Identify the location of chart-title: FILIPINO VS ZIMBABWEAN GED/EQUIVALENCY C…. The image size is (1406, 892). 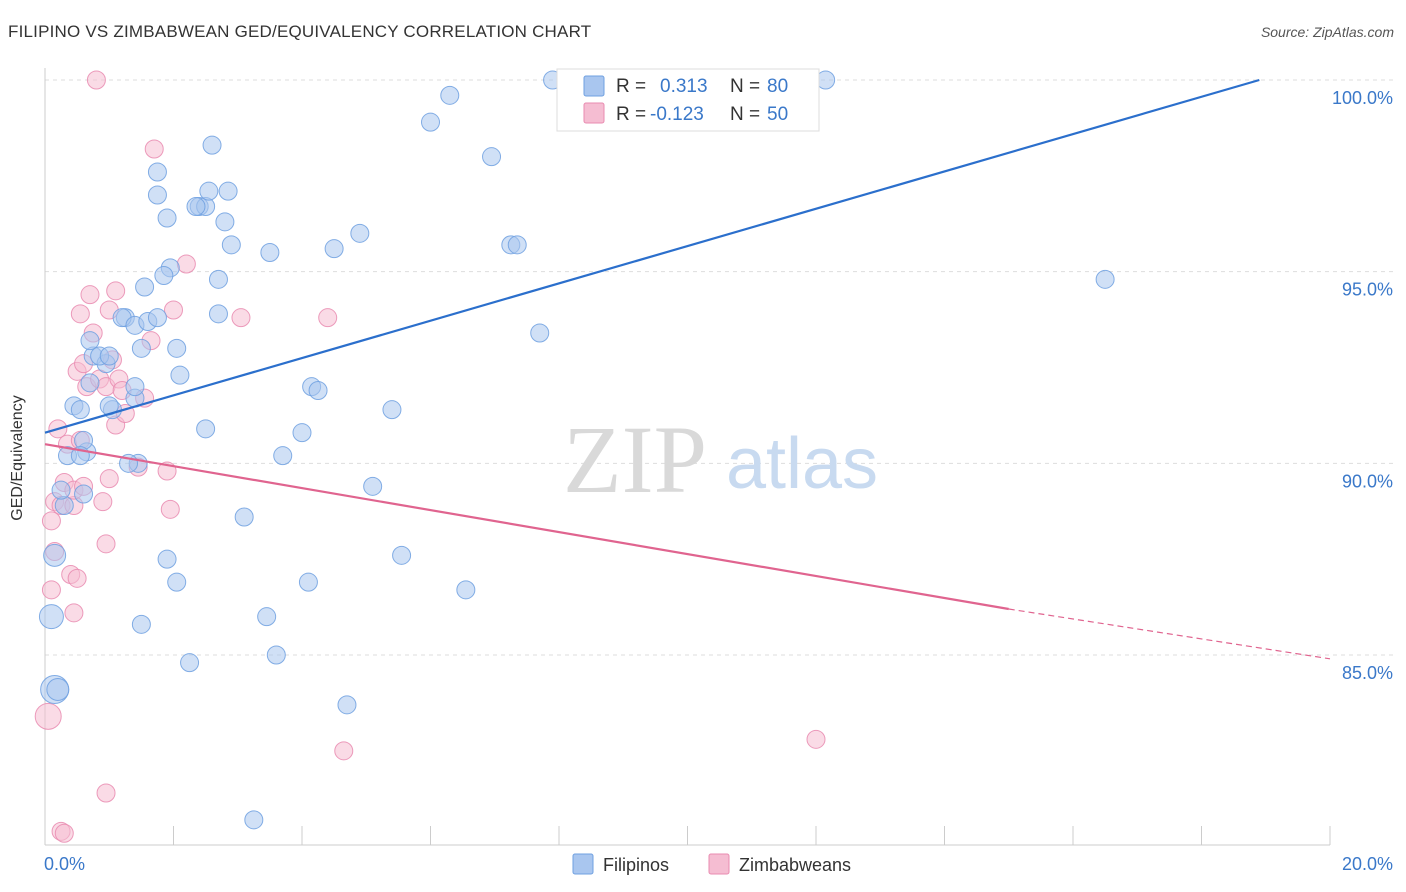
(300, 31).